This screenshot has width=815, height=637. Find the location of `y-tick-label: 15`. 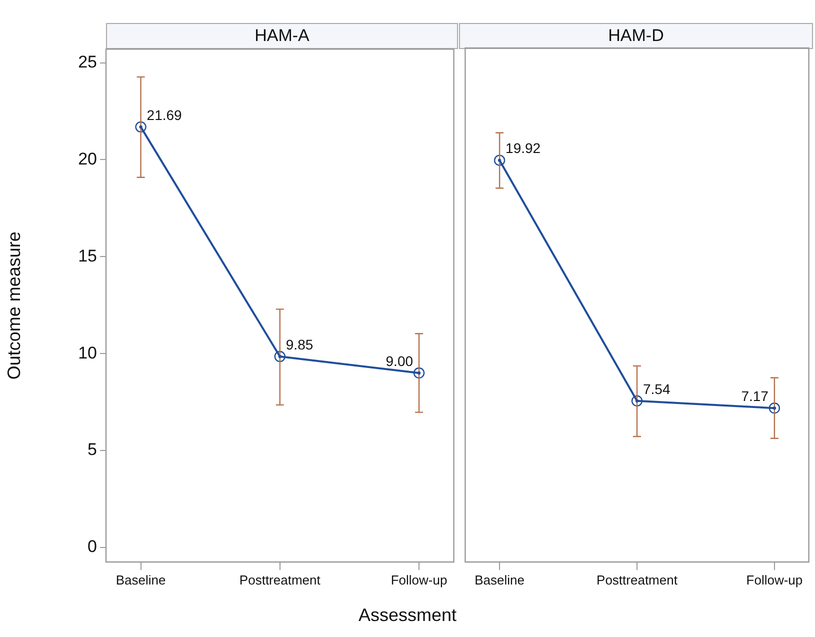

y-tick-label: 15 is located at coordinates (87, 256).